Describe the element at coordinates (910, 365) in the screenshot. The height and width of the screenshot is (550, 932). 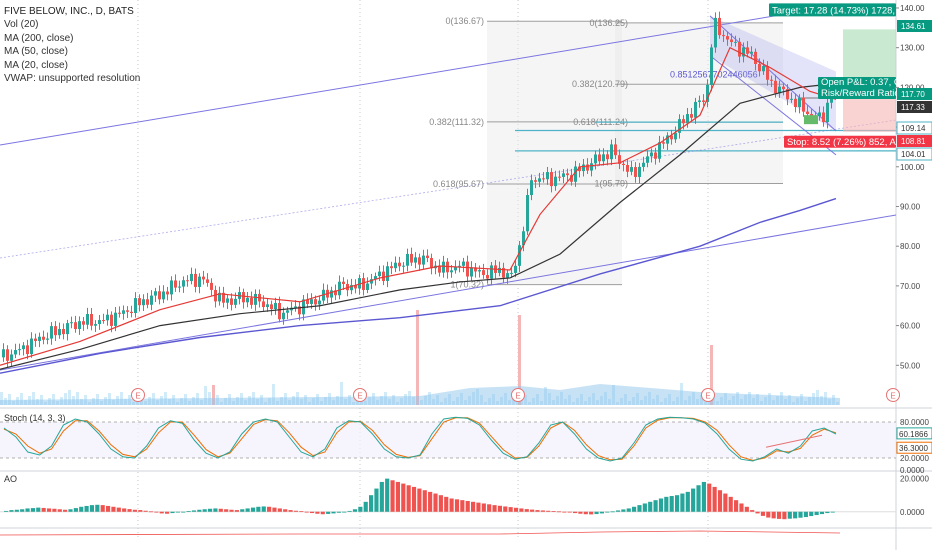
I see `y-tick-label: 50.00` at that location.